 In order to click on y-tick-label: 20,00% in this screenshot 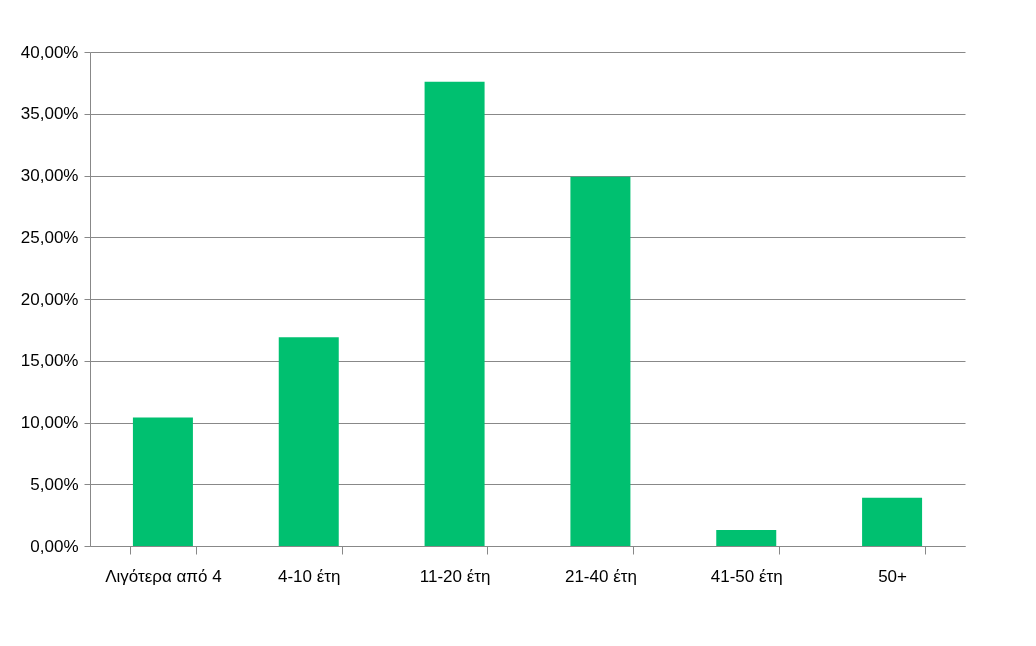, I will do `click(49, 299)`.